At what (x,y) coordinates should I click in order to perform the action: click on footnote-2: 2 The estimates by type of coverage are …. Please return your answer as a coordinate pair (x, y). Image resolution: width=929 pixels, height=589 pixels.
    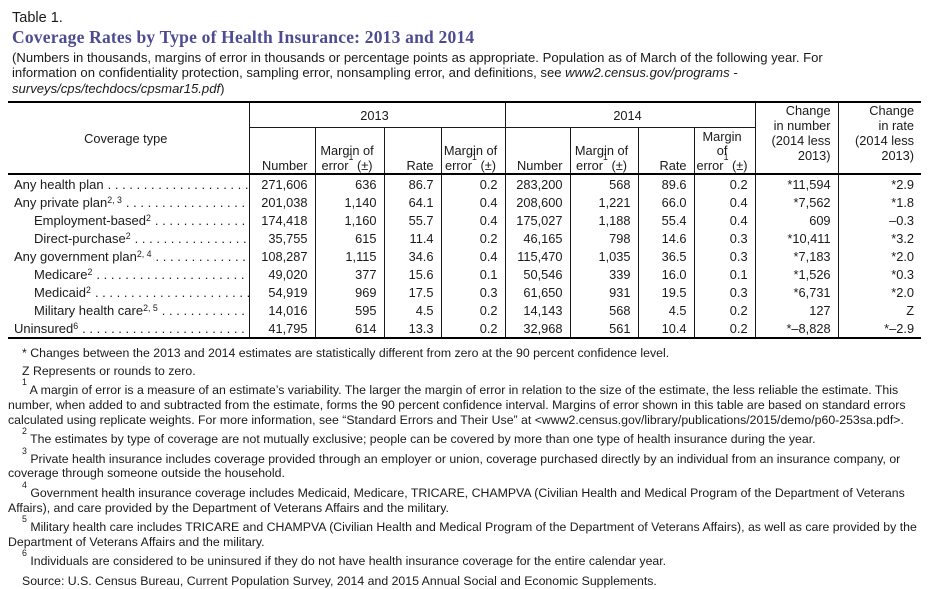
    Looking at the image, I should click on (419, 436).